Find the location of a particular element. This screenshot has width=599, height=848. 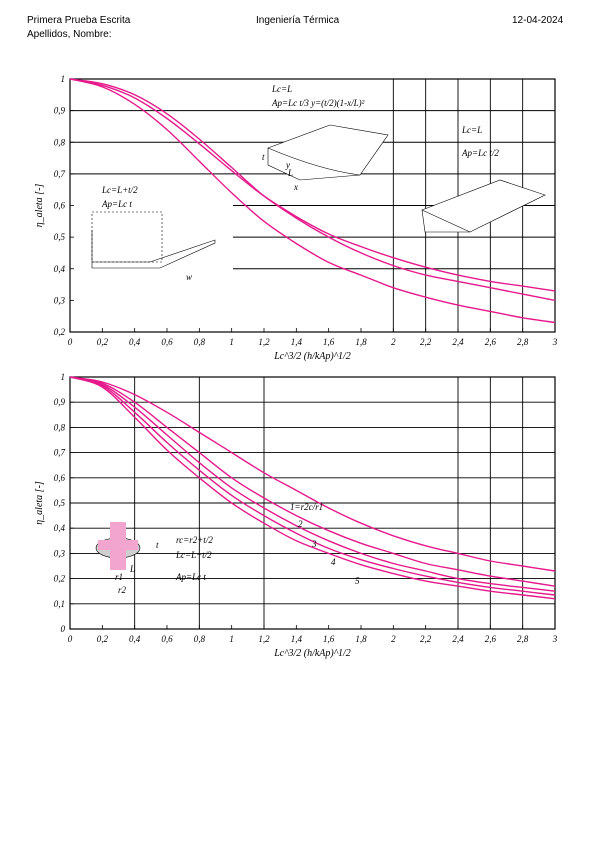

annotation-10: x is located at coordinates (295, 187).